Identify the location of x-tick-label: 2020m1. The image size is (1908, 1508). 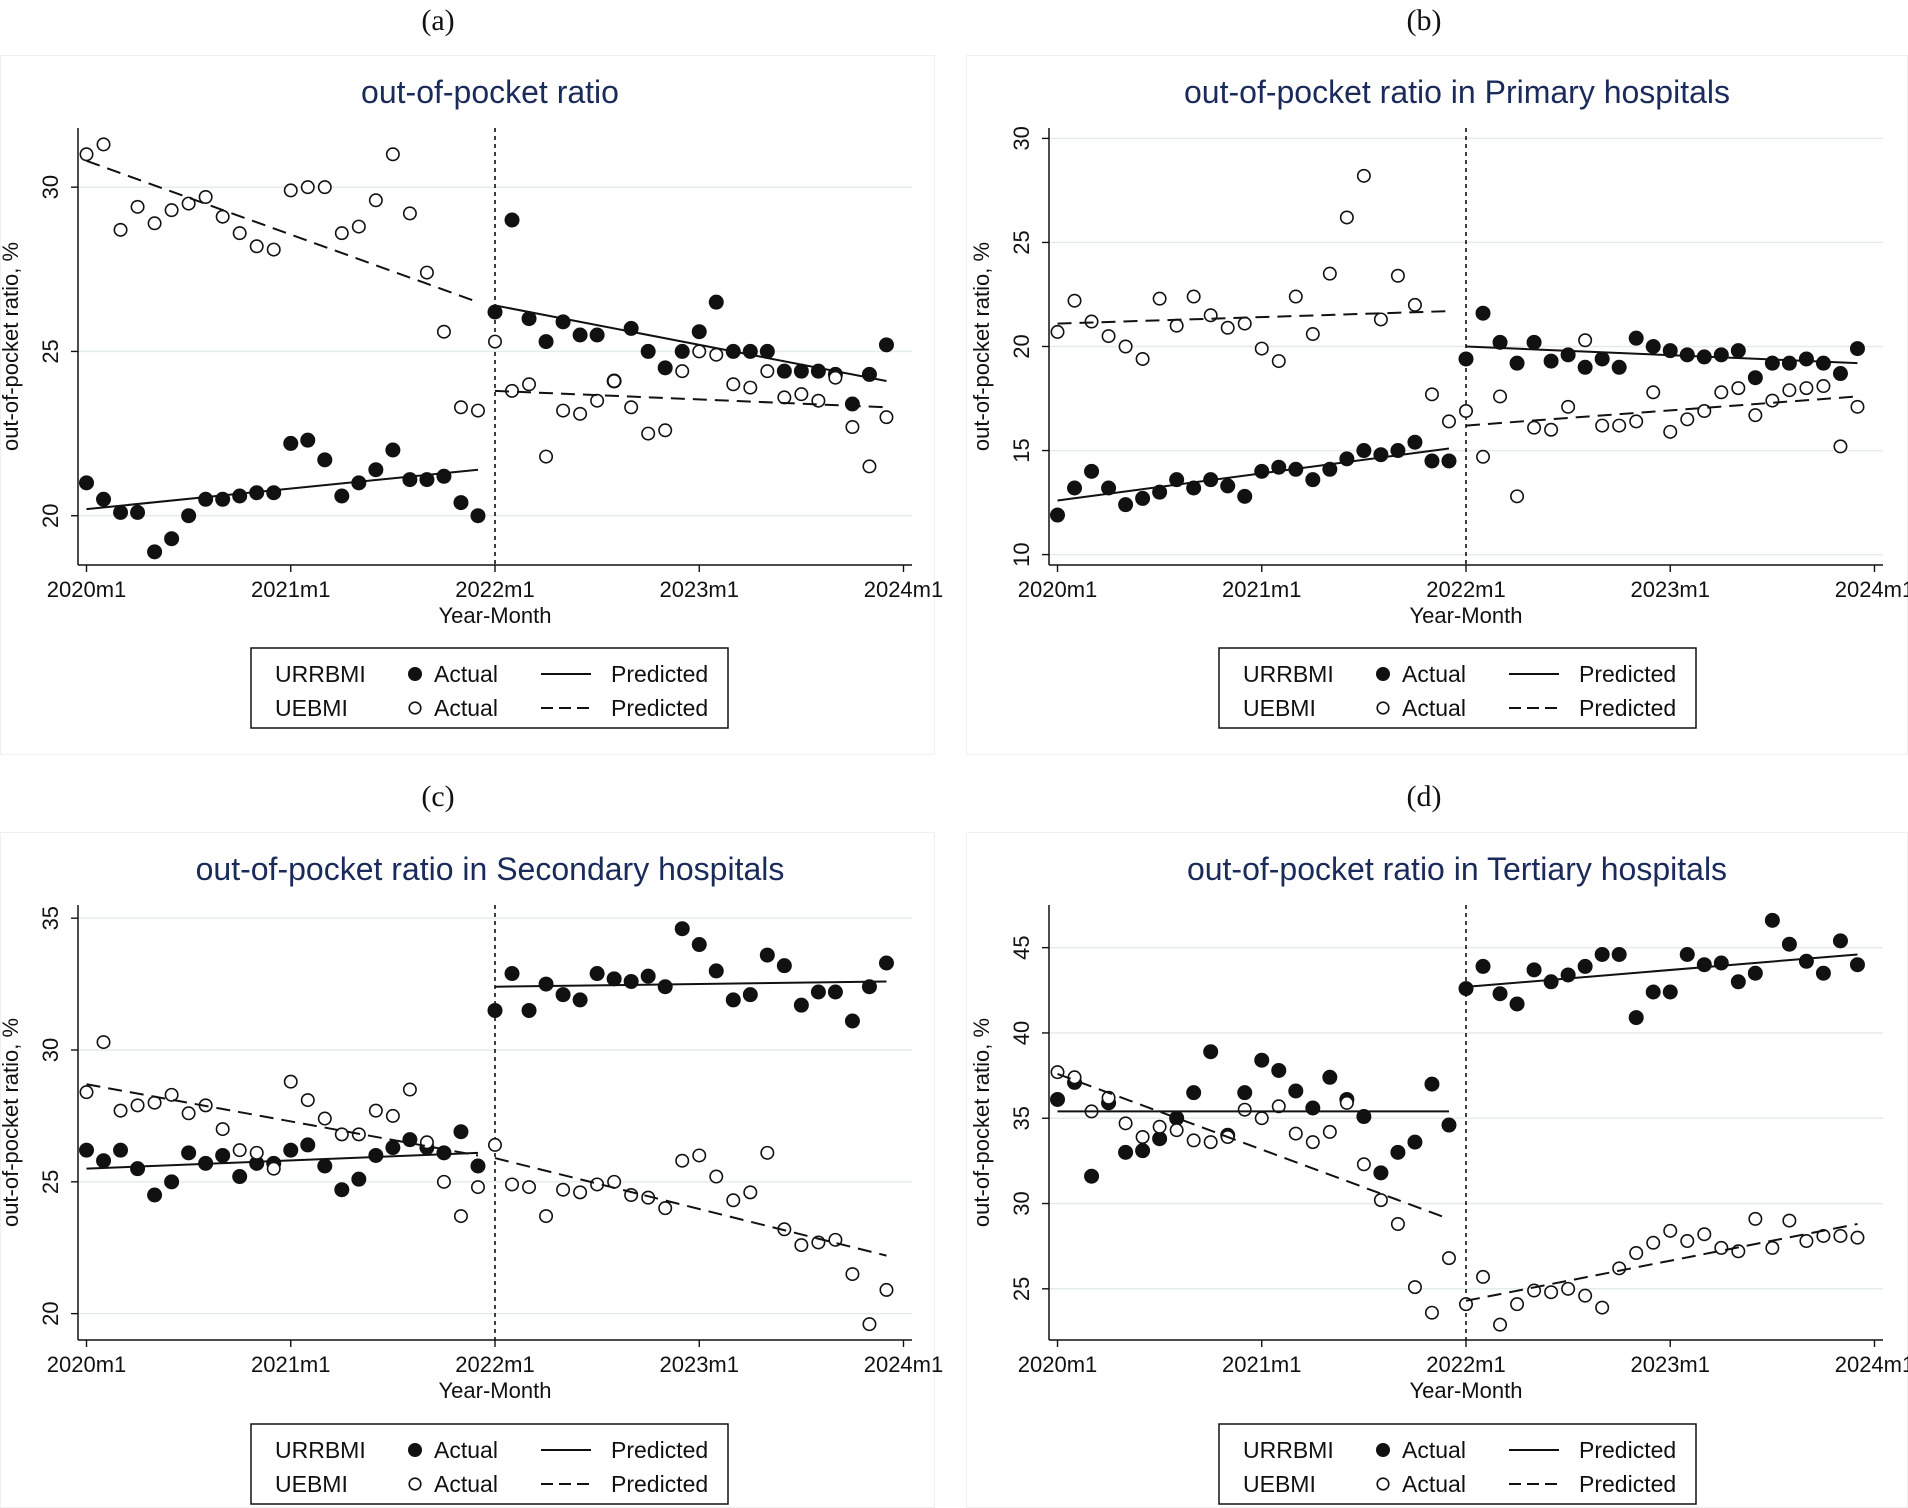
(1058, 589).